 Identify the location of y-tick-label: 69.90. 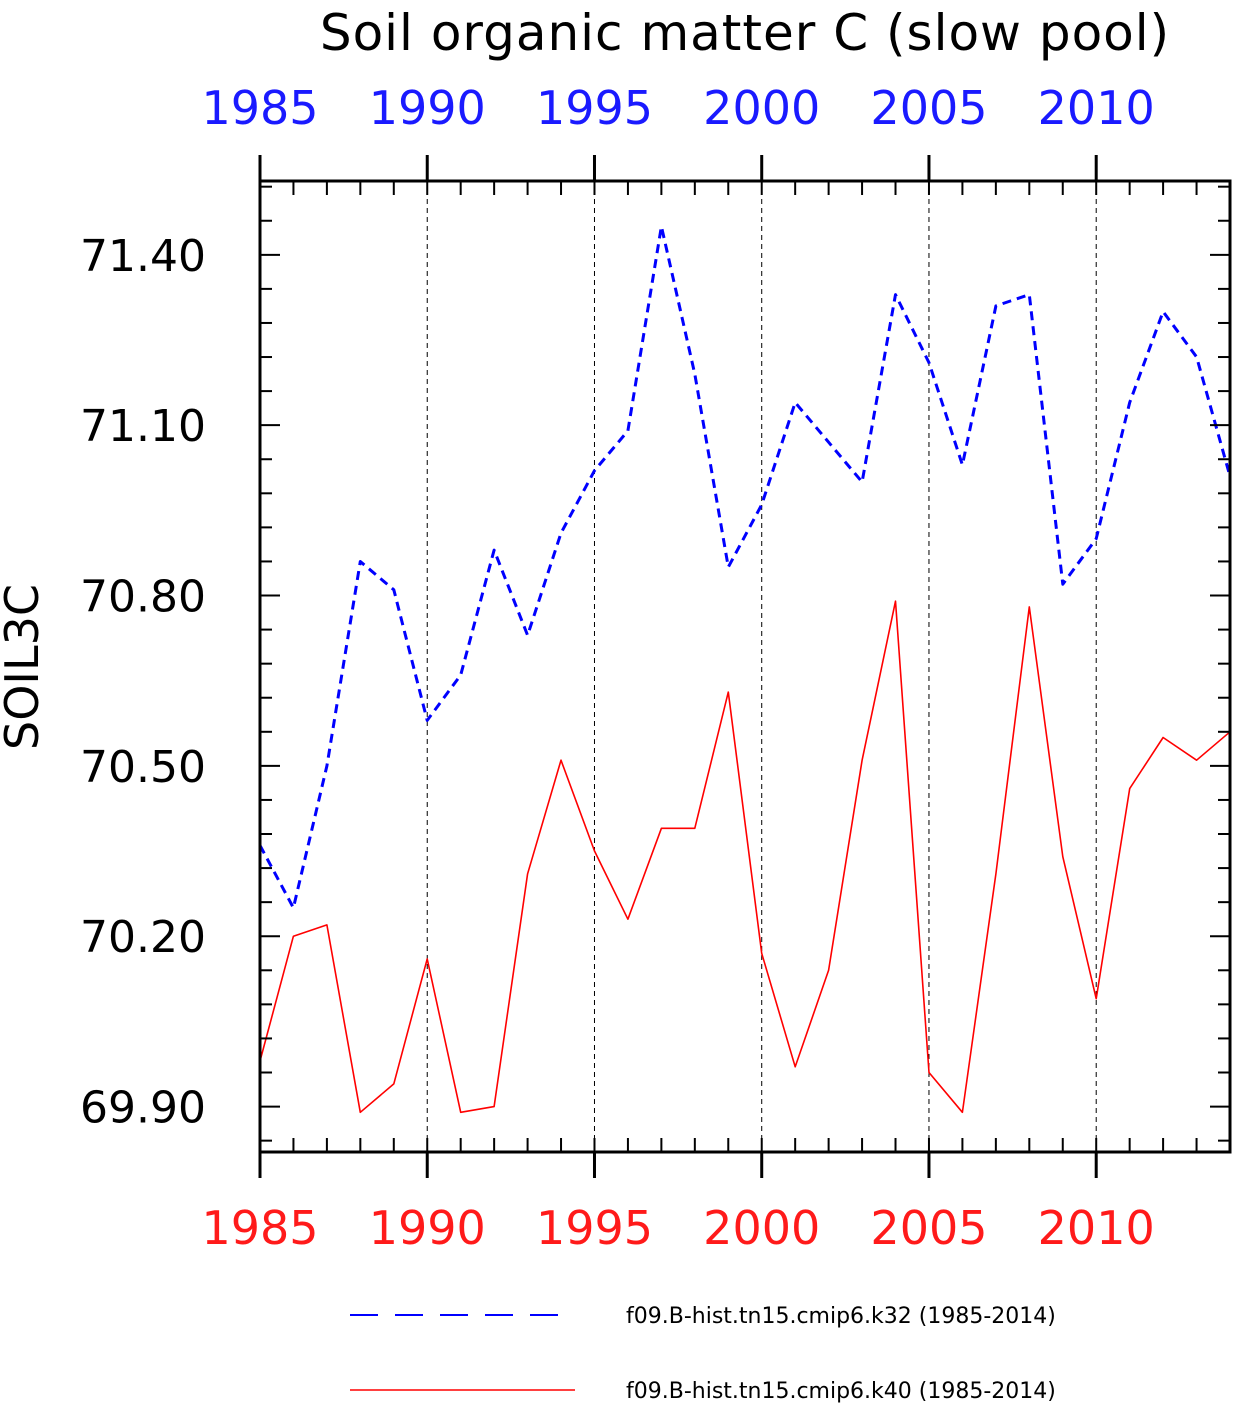
(143, 1108).